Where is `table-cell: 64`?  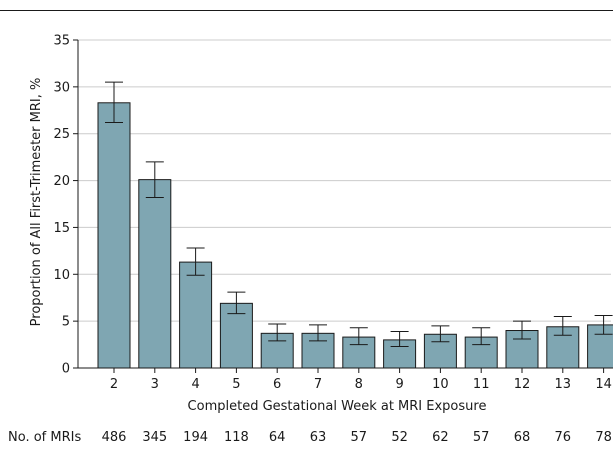
table-cell: 64 is located at coordinates (277, 437).